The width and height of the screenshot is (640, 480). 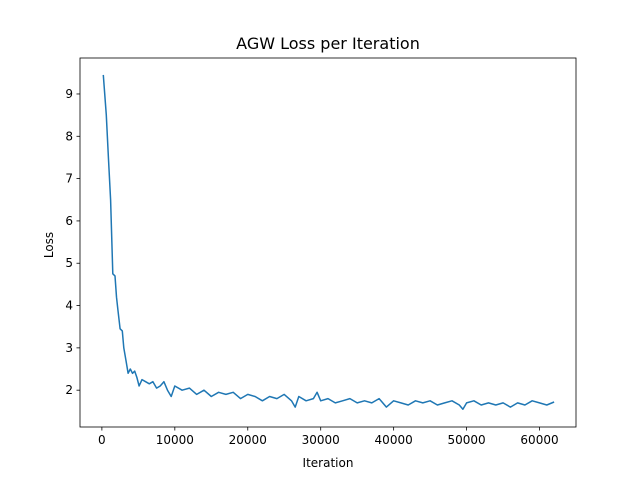 What do you see at coordinates (328, 43) in the screenshot?
I see `chart-title: AGW Loss per Iteration` at bounding box center [328, 43].